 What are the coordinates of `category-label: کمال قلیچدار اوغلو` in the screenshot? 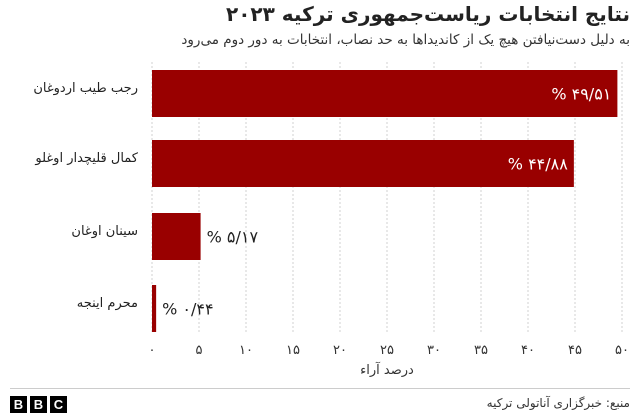 It's located at (86, 158).